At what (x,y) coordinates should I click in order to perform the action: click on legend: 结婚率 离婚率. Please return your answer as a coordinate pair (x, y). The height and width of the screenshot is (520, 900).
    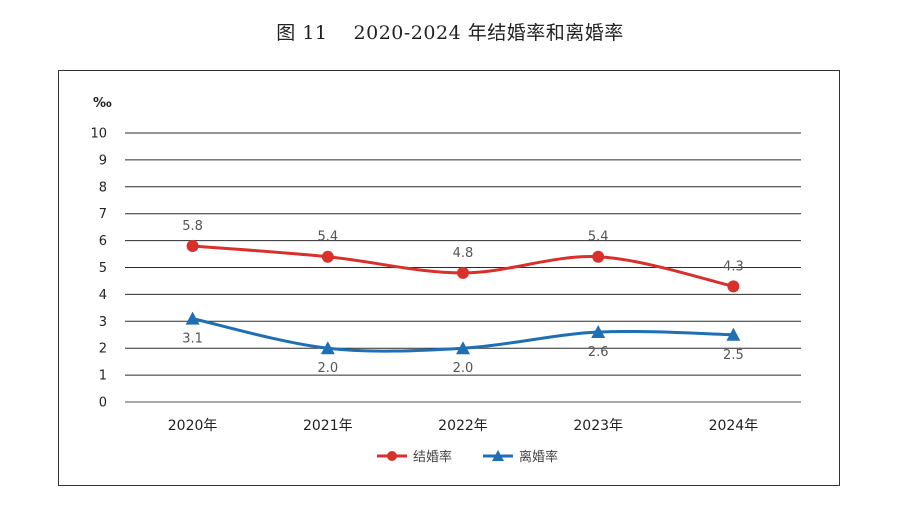
    Looking at the image, I should click on (467, 457).